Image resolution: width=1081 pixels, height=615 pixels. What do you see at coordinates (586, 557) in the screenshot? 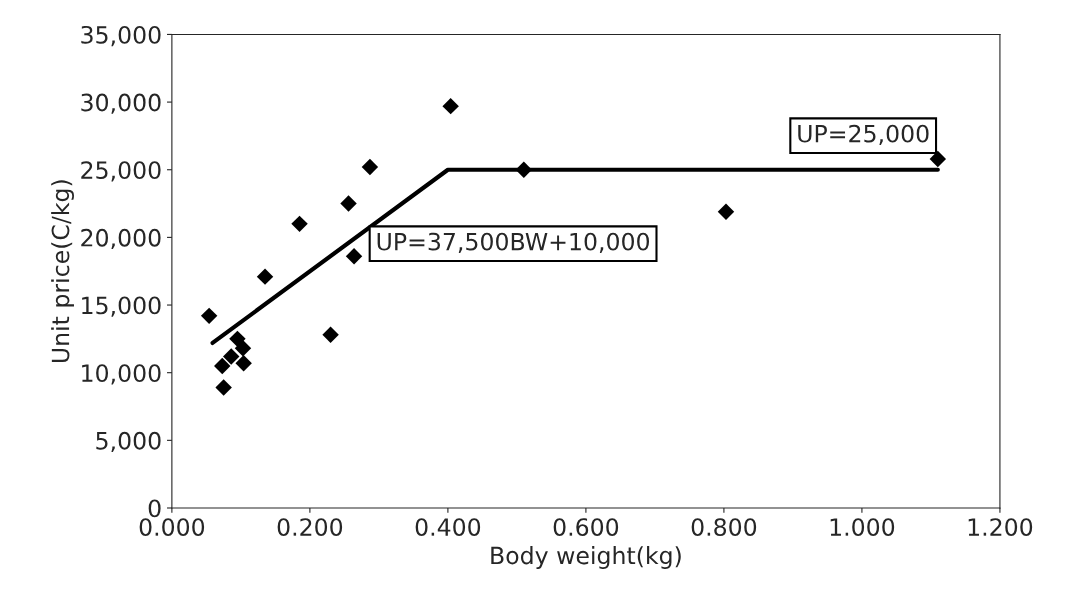
I see `x-axis-title: Body weight(kg)` at bounding box center [586, 557].